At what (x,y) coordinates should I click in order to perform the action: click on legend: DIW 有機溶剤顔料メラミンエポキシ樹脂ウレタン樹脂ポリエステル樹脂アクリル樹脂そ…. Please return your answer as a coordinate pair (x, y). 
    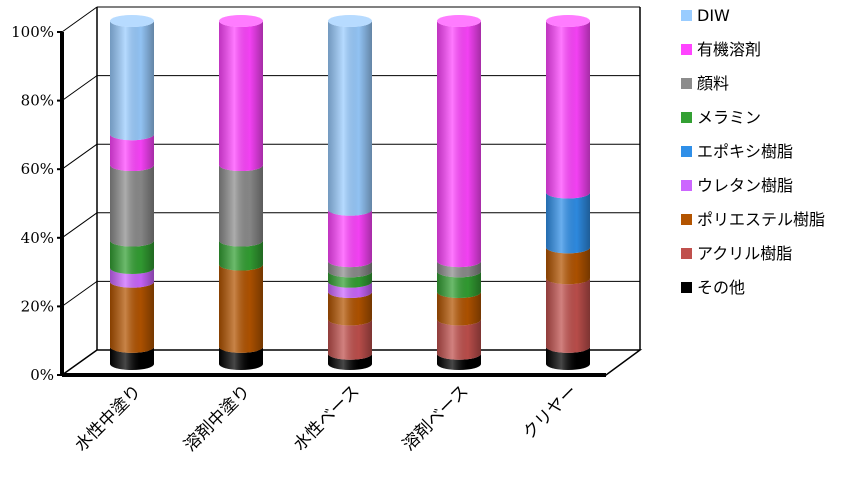
    Looking at the image, I should click on (753, 151).